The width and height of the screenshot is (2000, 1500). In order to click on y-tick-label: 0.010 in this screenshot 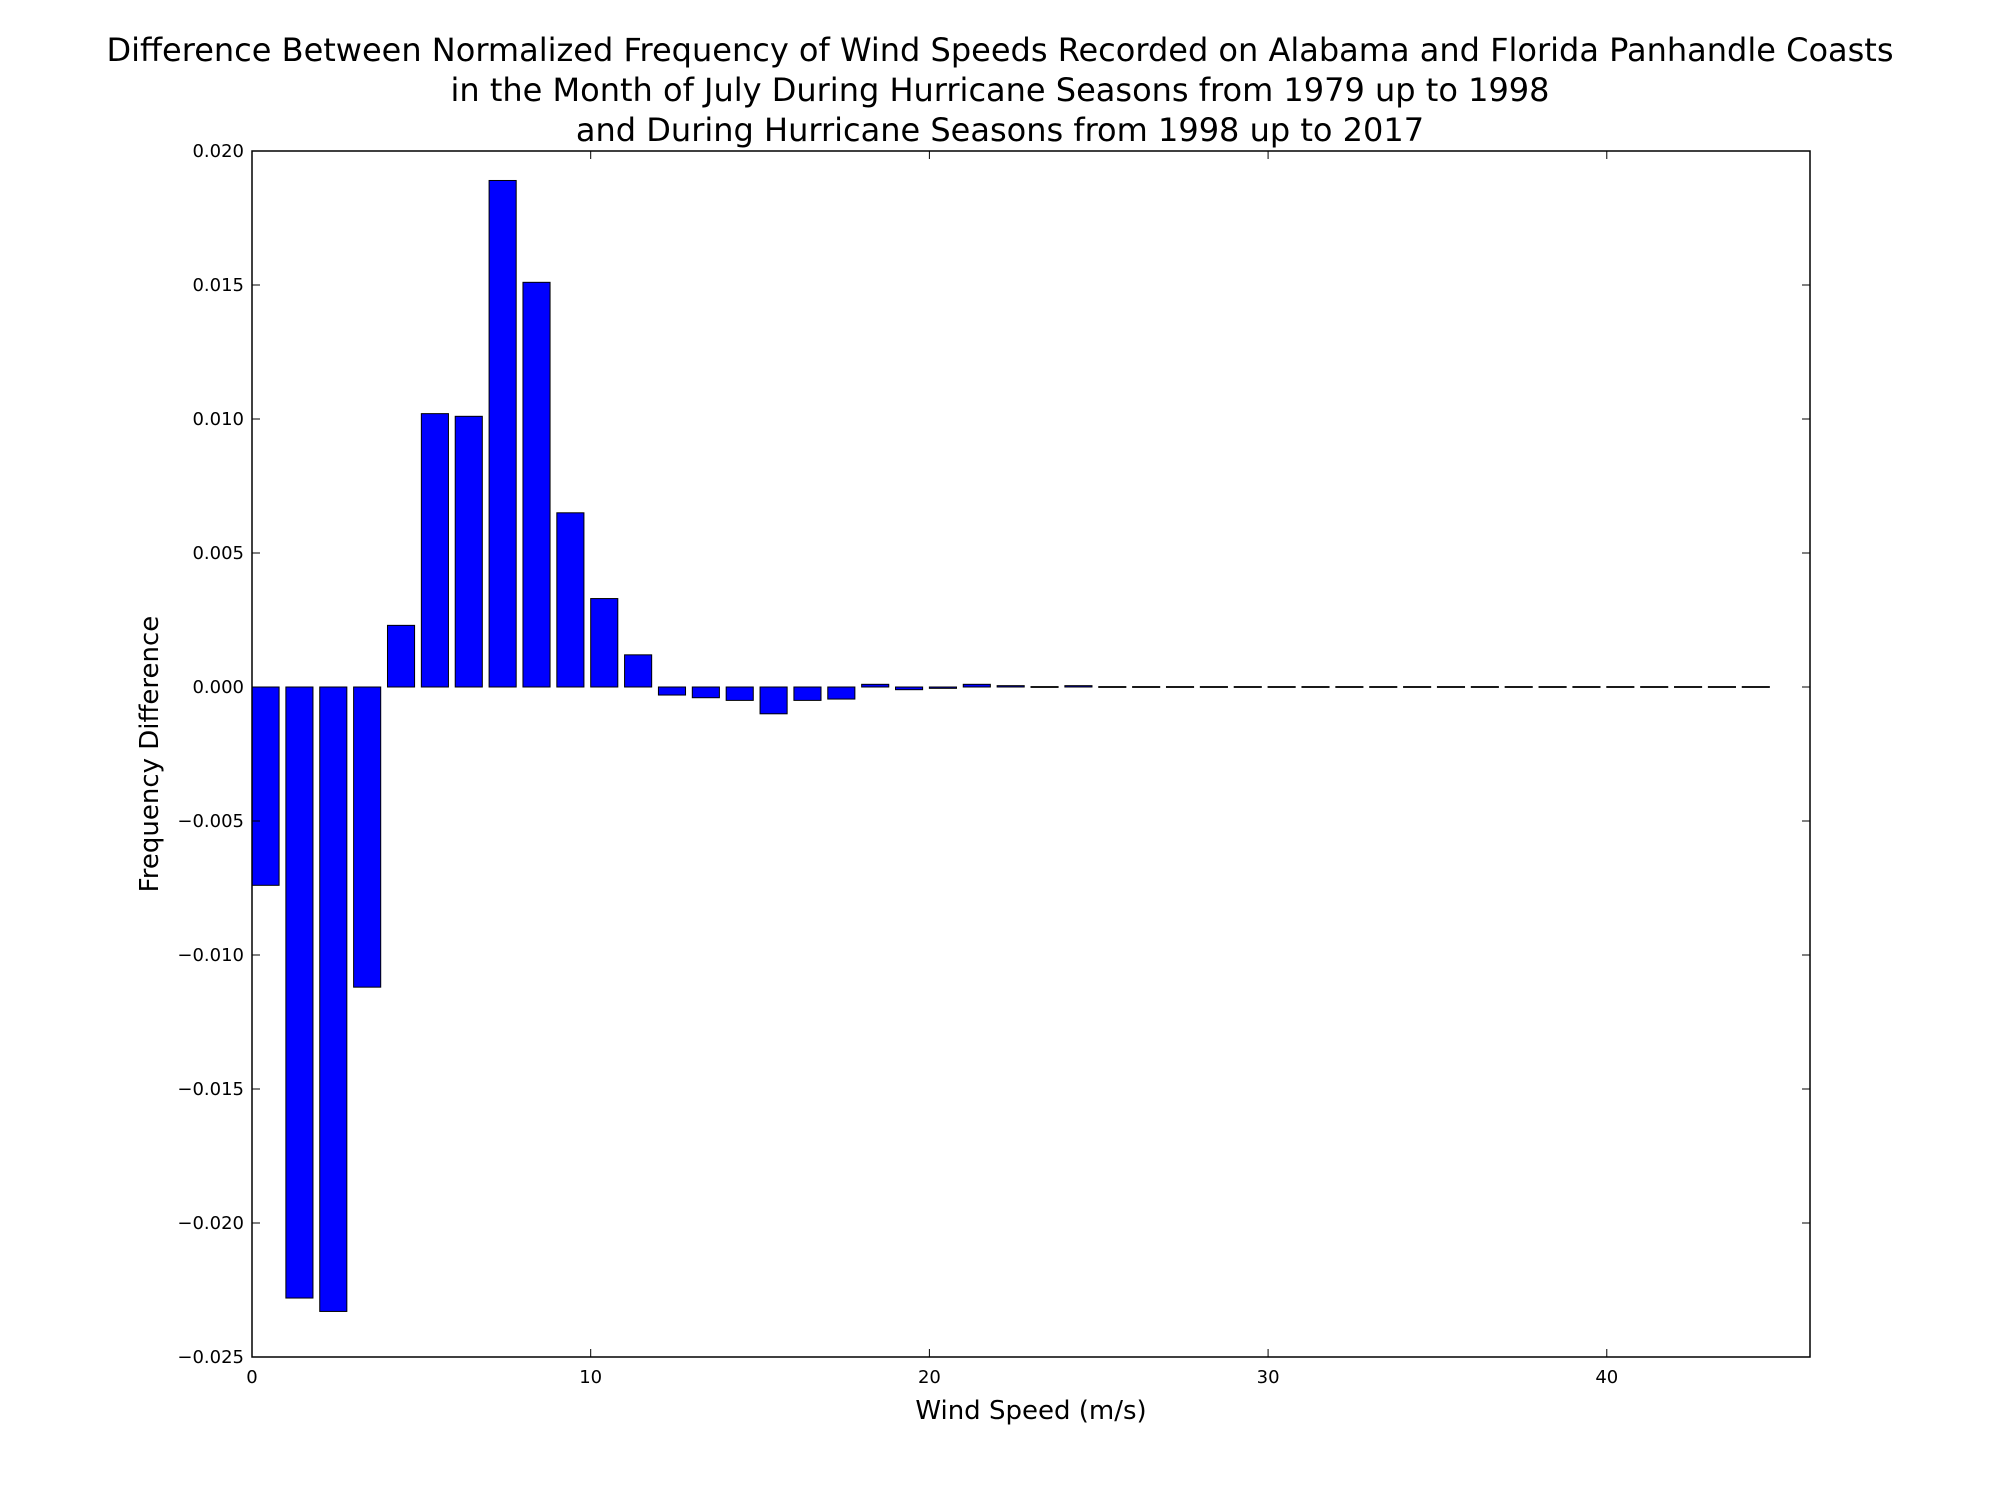, I will do `click(218, 419)`.